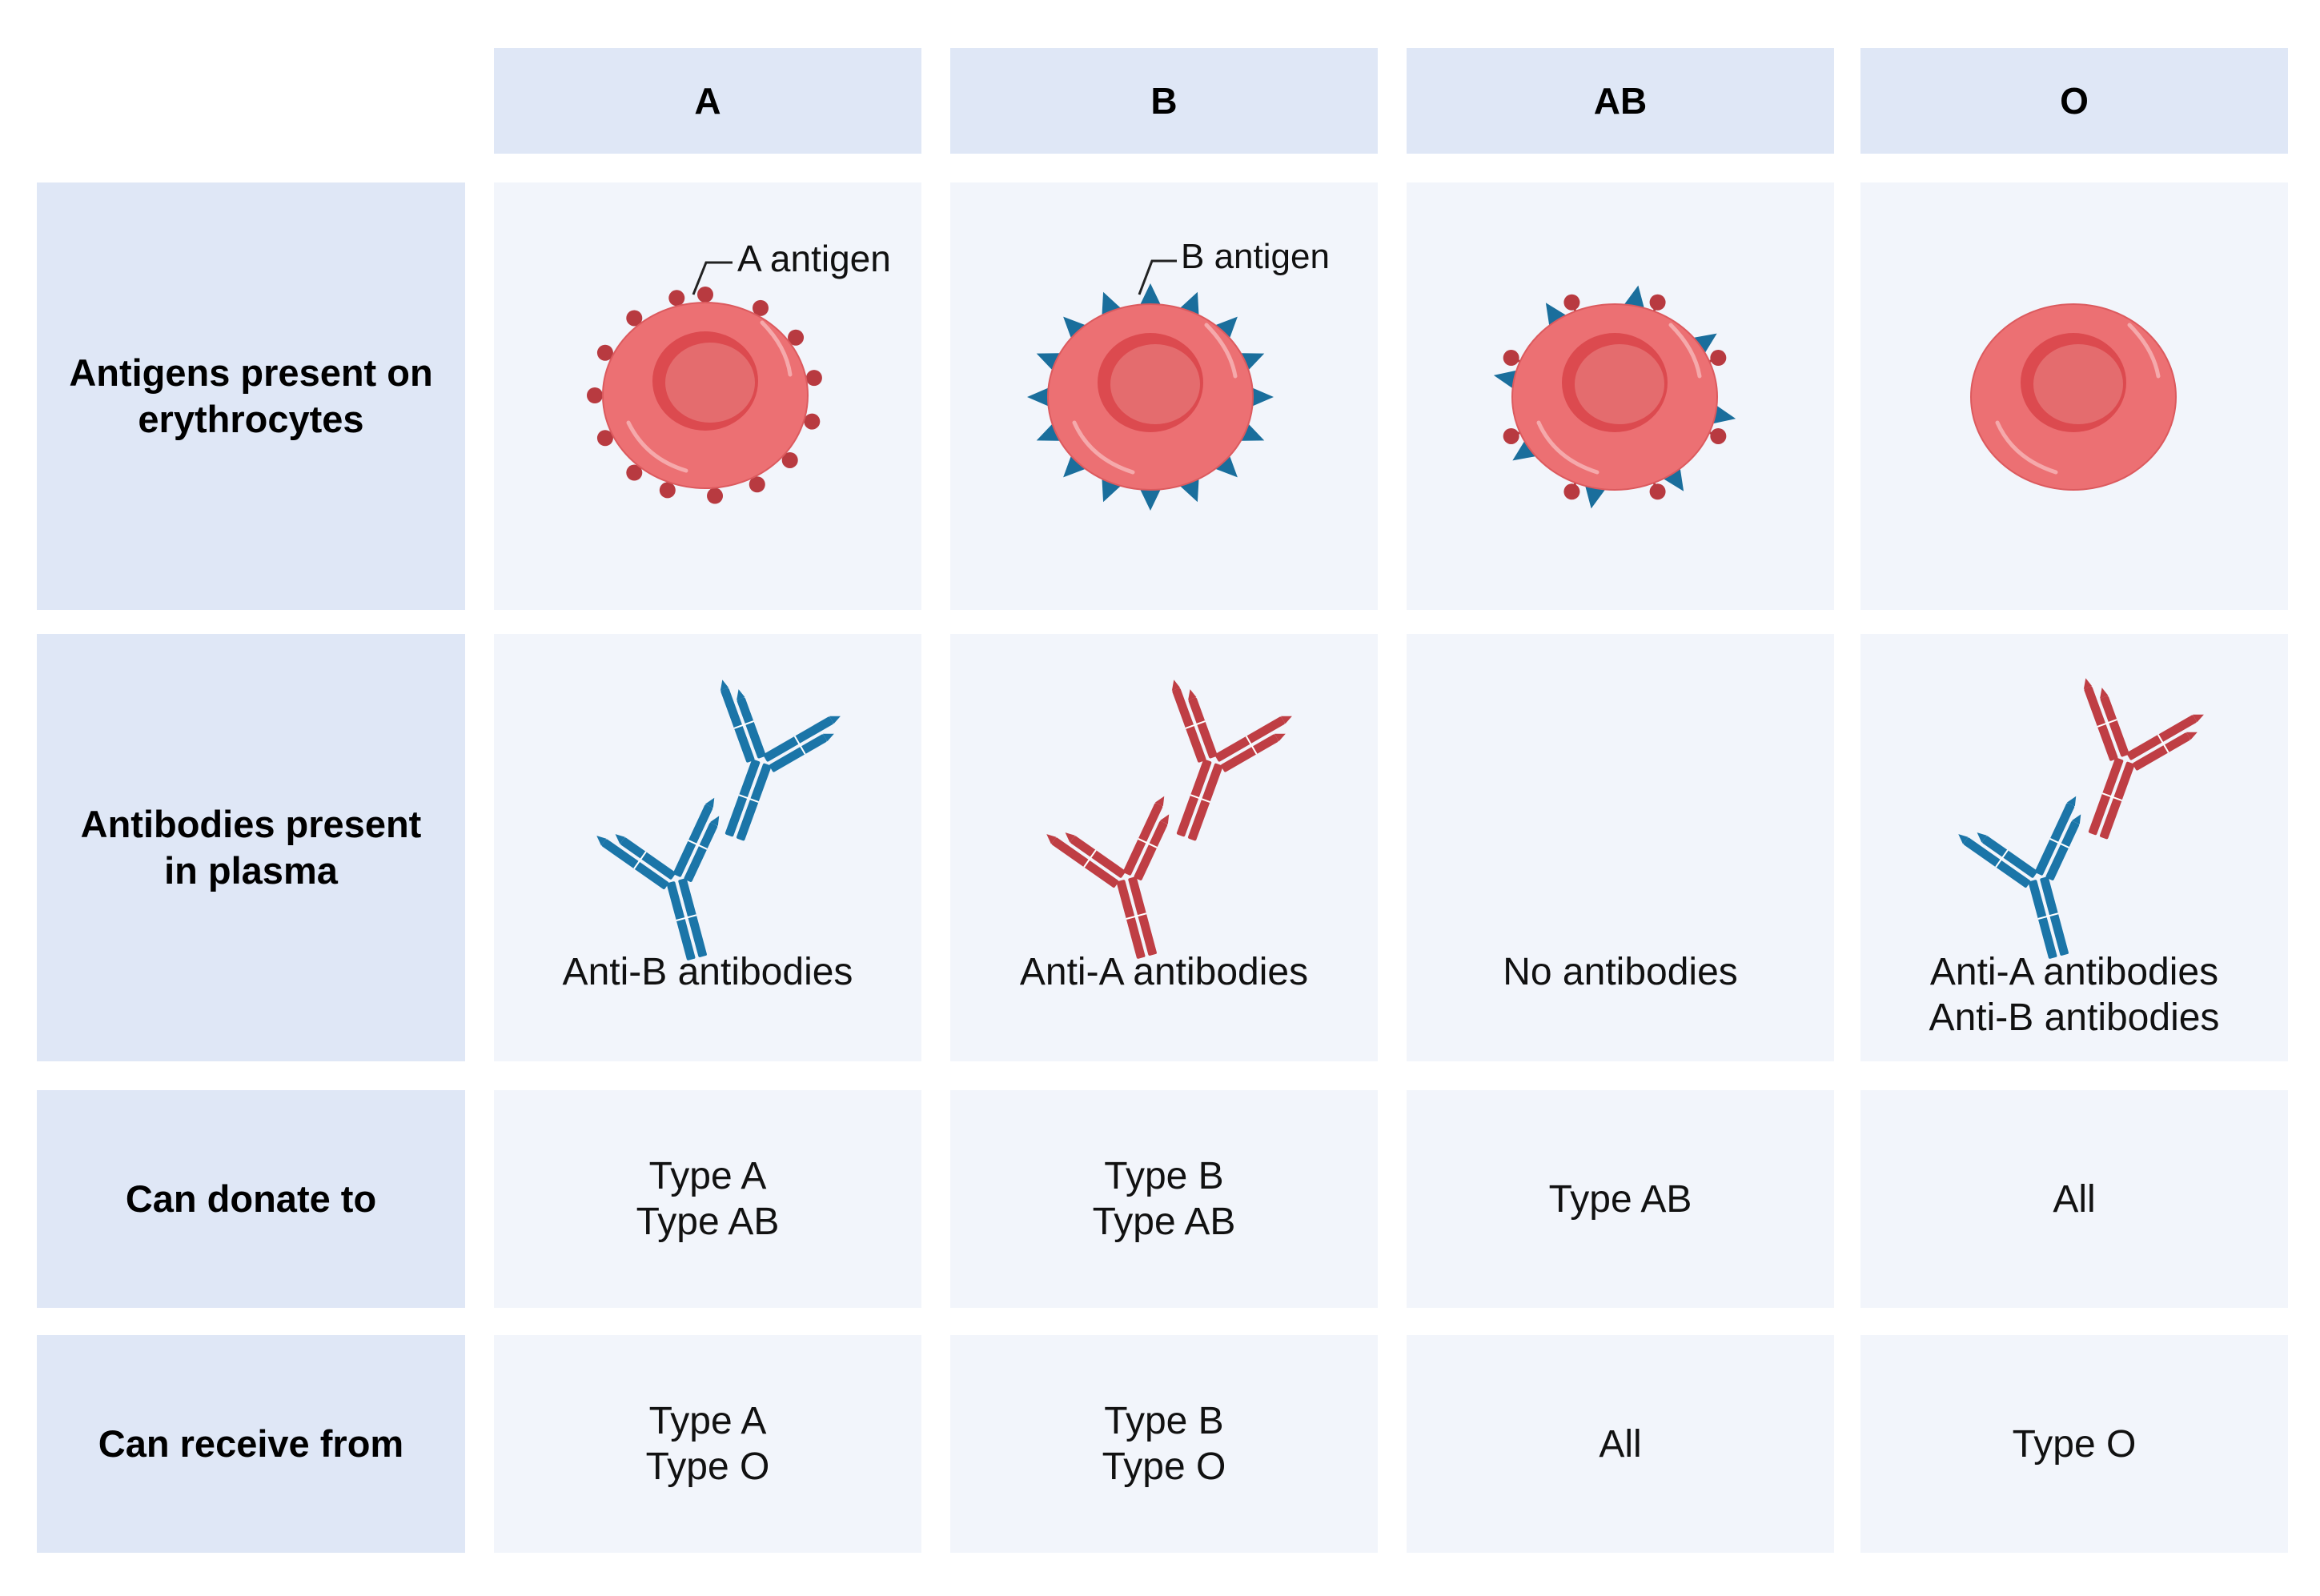 This screenshot has height=1596, width=2320. I want to click on antigen-cell-a: A antigen, so click(708, 396).